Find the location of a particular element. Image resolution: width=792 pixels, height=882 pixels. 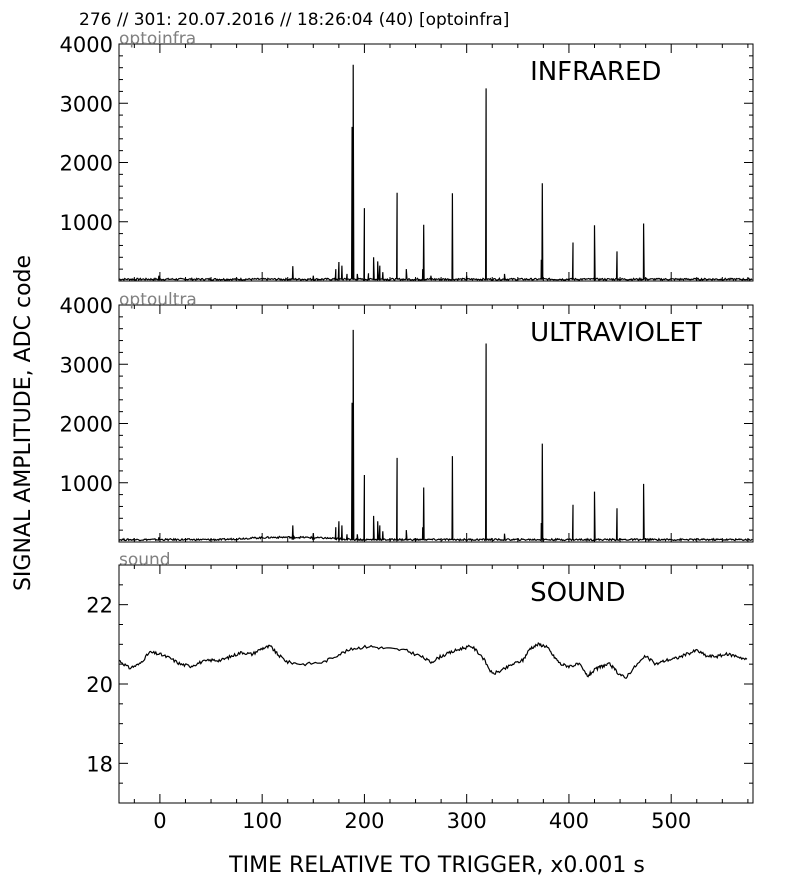

y-tick-label: 20 is located at coordinates (99, 685).